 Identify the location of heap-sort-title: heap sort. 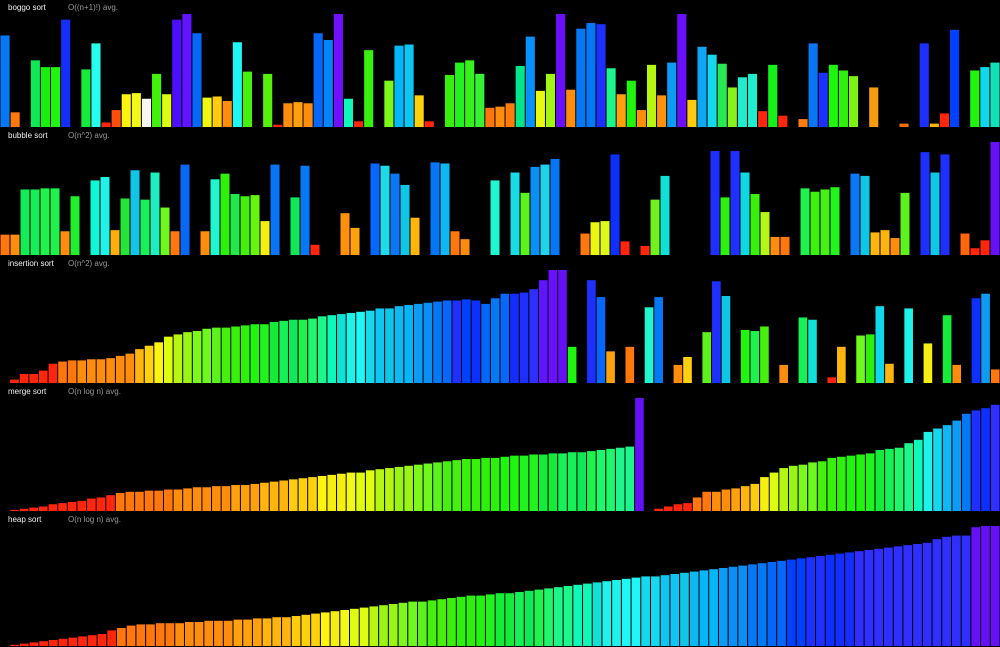
(25, 519).